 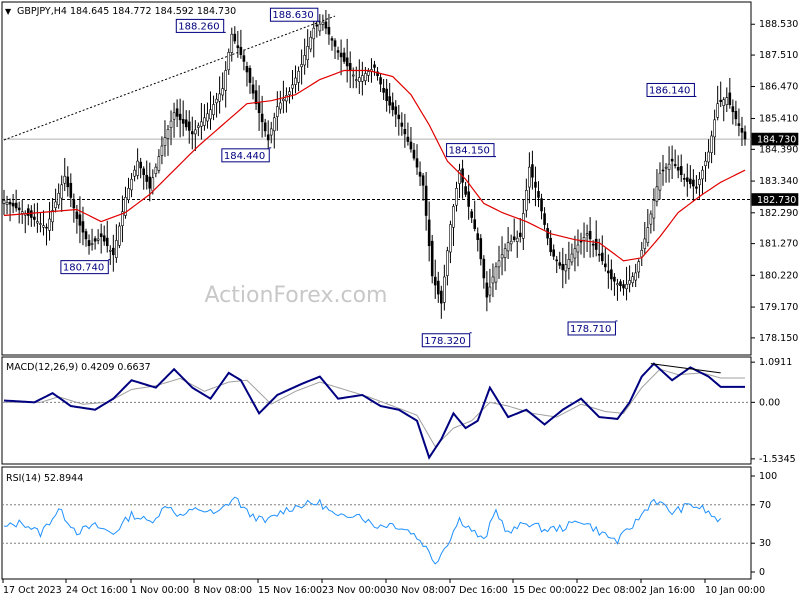 I want to click on xtick-label: 23 Nov 00:00, so click(x=354, y=590).